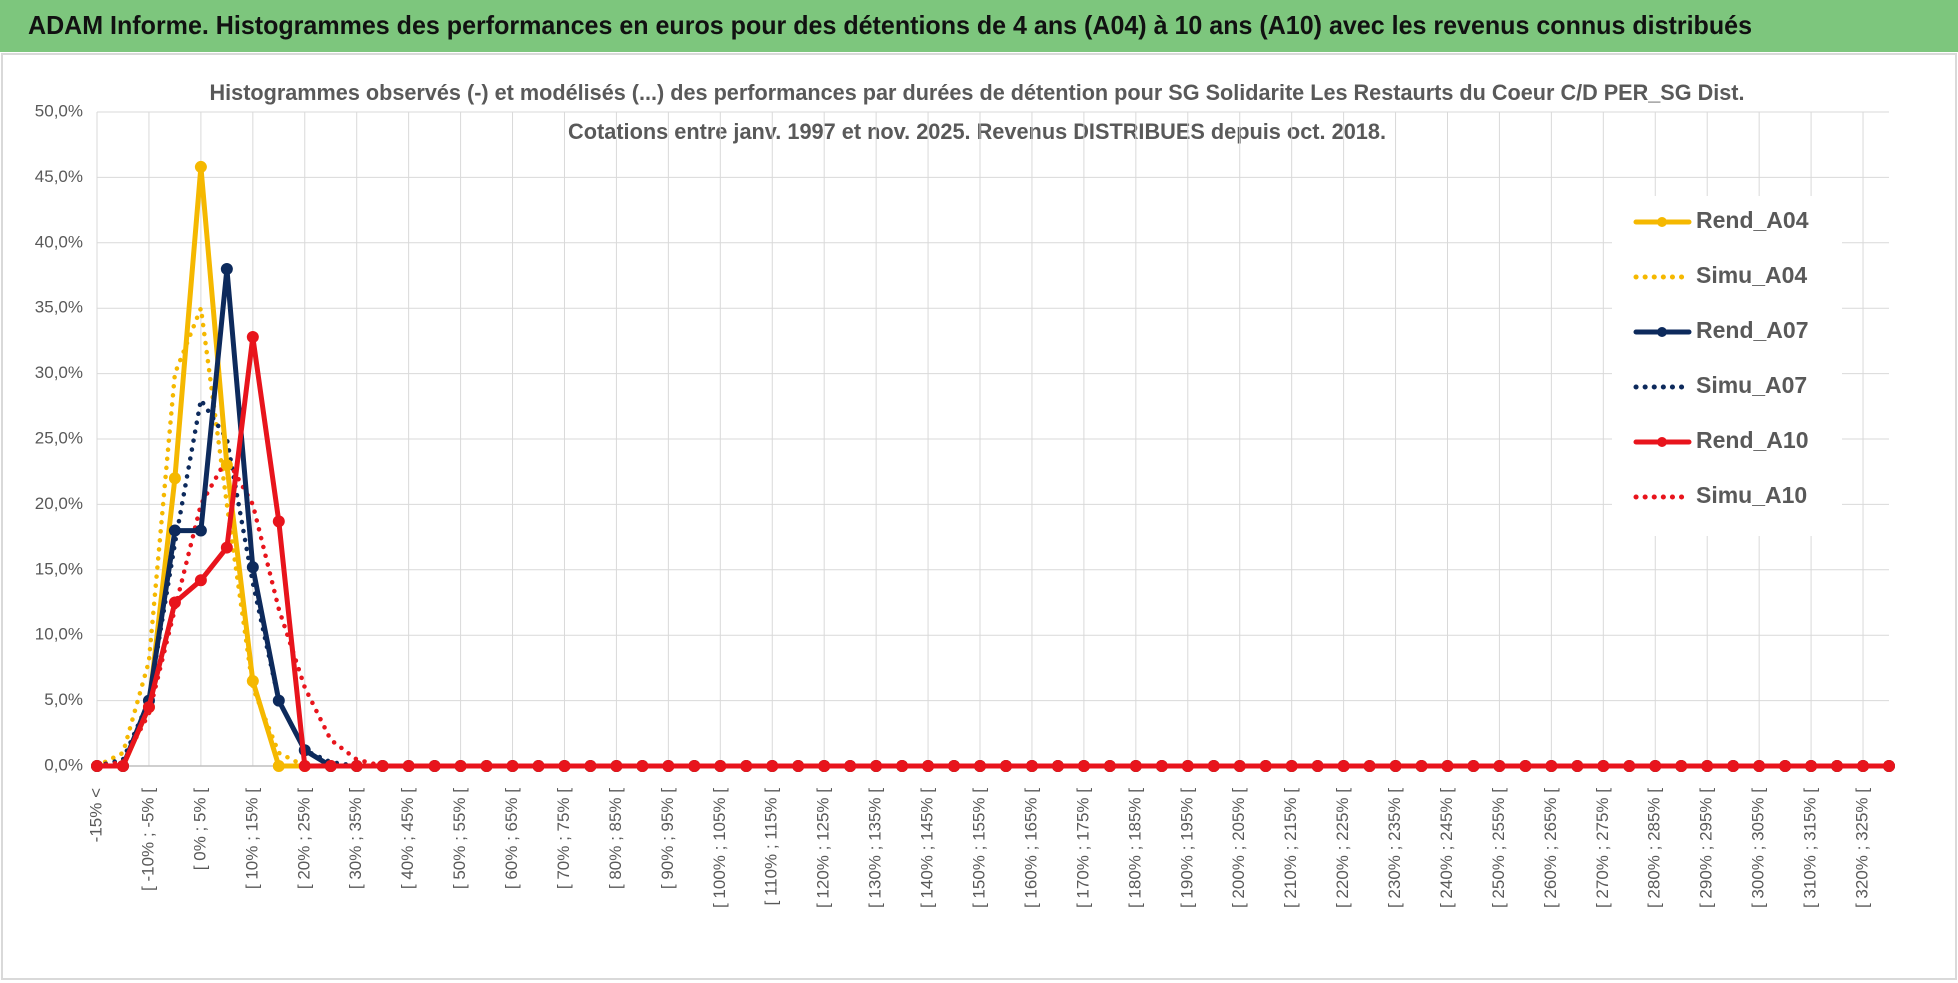 The image size is (1958, 983). I want to click on legend-label: Rend_A07, so click(1752, 330).